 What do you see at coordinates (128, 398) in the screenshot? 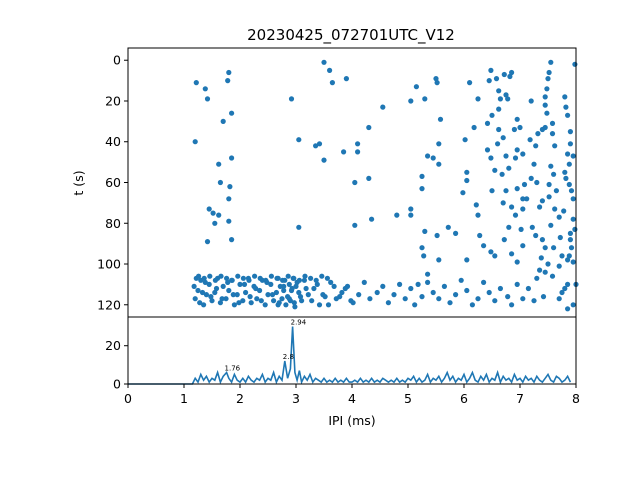
I see `x-tick-label: 0` at bounding box center [128, 398].